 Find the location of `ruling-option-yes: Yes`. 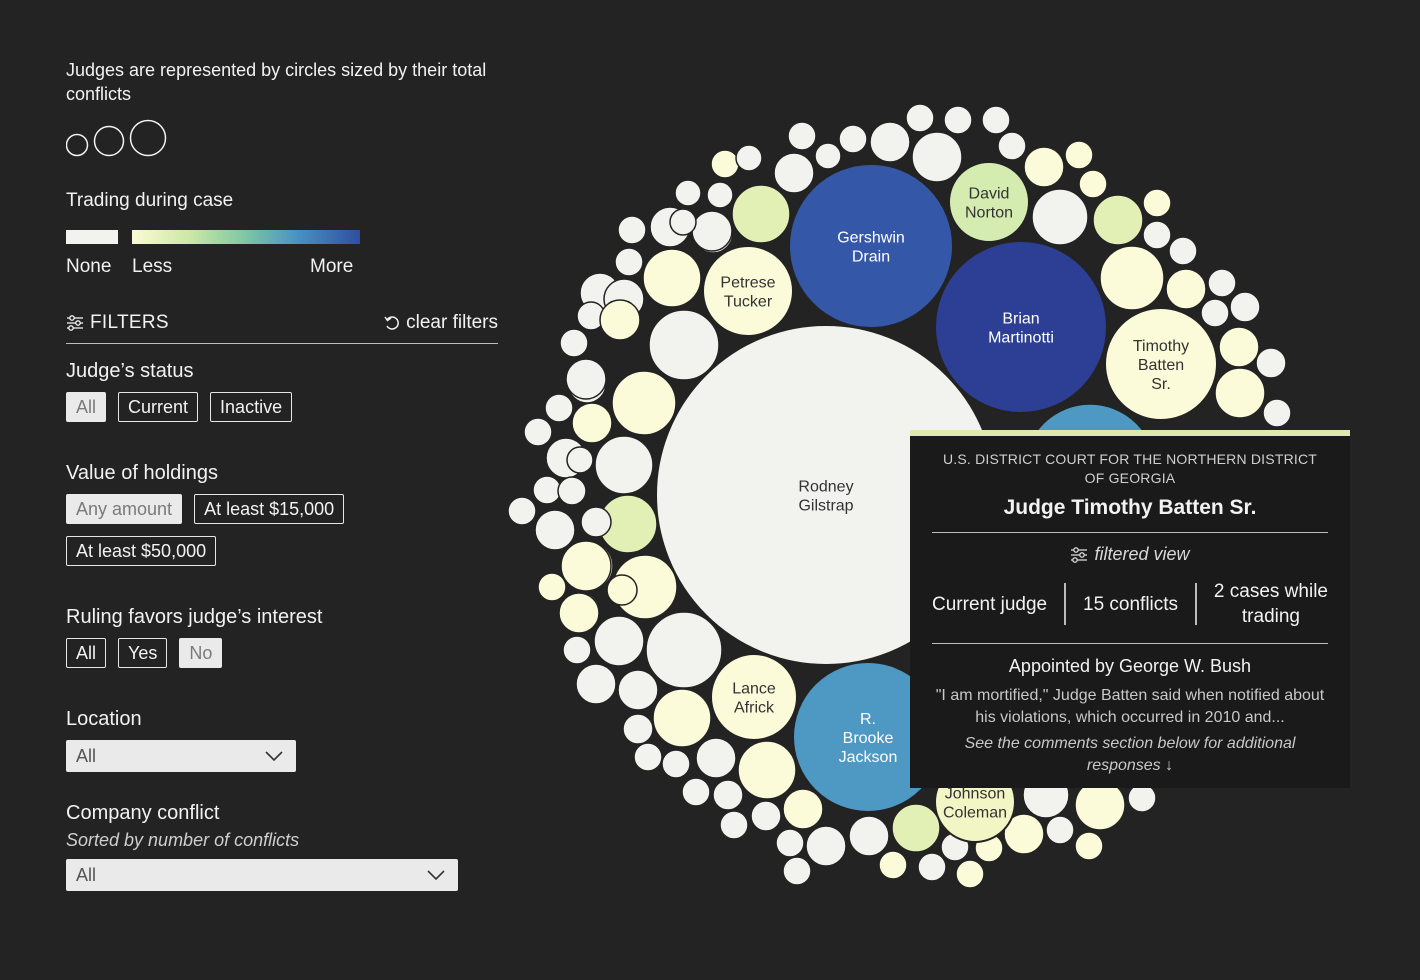

ruling-option-yes: Yes is located at coordinates (143, 653).